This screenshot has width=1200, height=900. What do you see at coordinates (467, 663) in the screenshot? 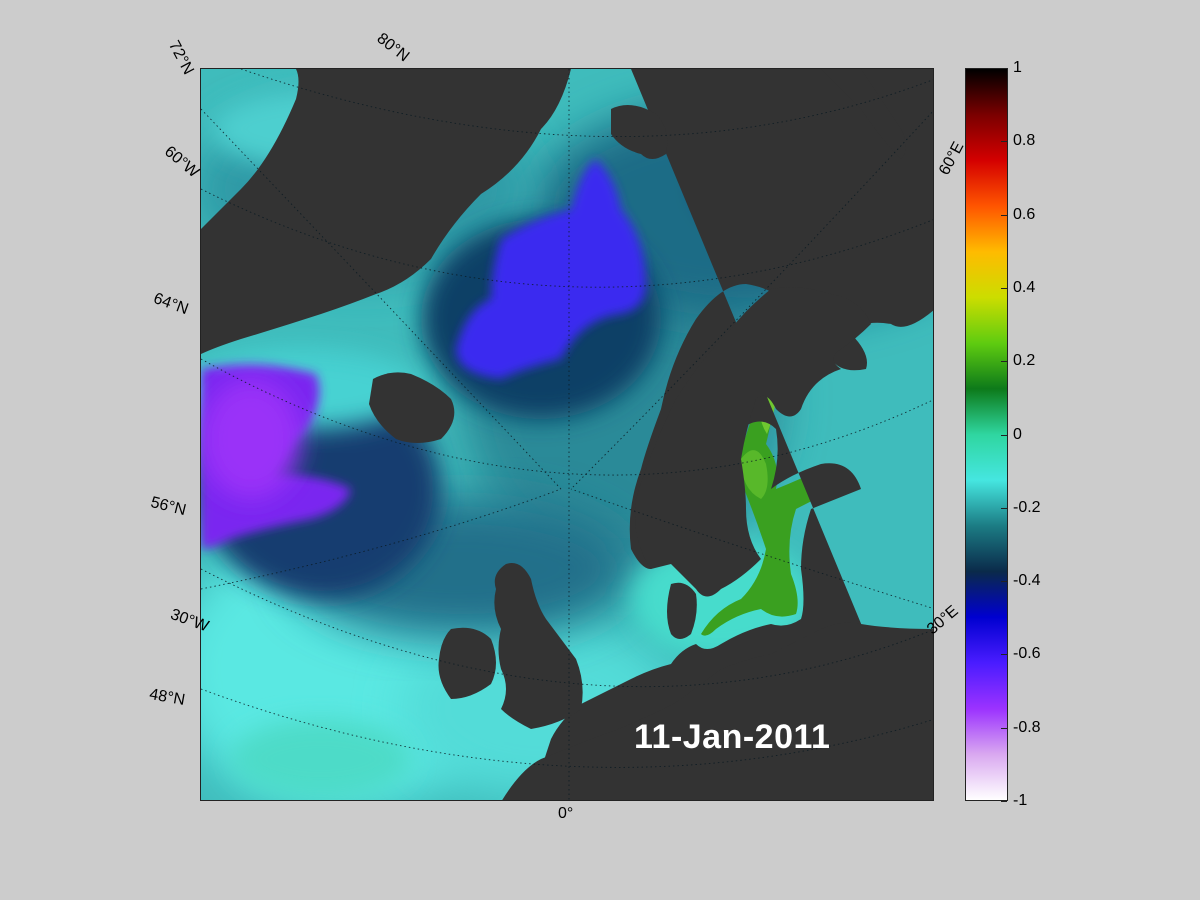
I see `ireland` at bounding box center [467, 663].